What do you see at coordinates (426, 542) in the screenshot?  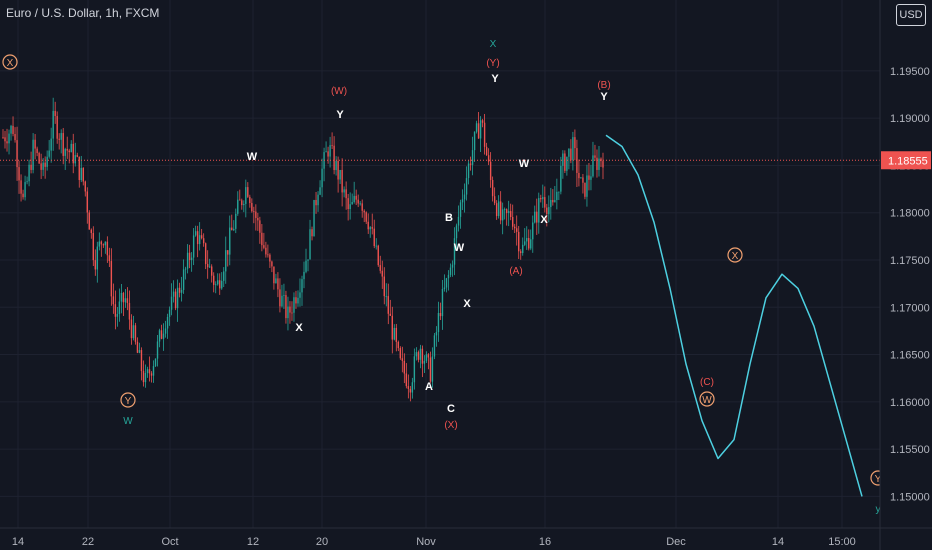 I see `x-tick-label: Nov` at bounding box center [426, 542].